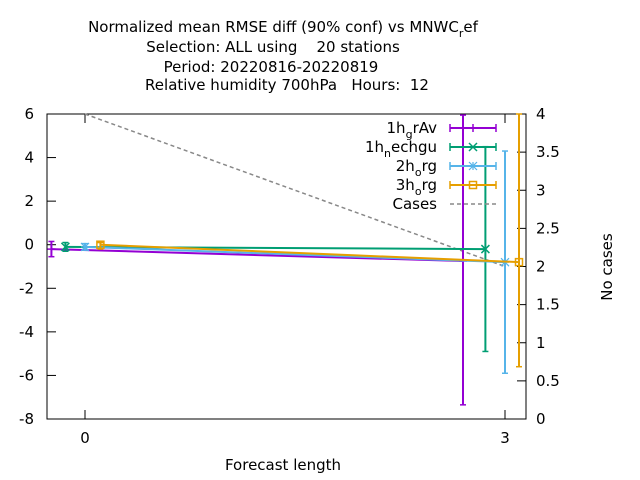 The image size is (640, 480). What do you see at coordinates (271, 67) in the screenshot?
I see `title-line-3: Period: 20220816-20220819` at bounding box center [271, 67].